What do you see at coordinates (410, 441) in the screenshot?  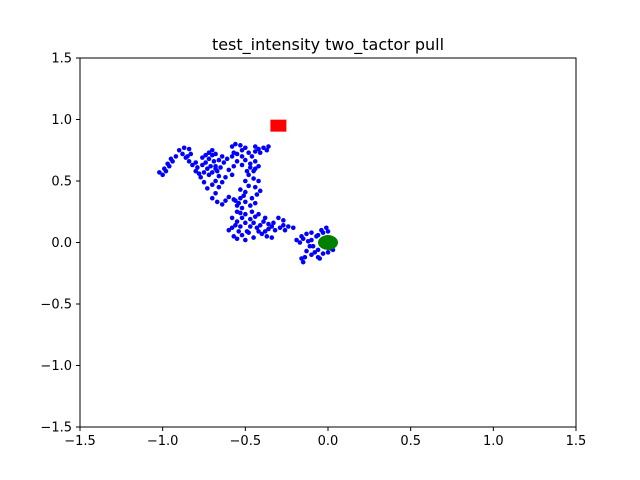 I see `x-tick-label: 0.5` at bounding box center [410, 441].